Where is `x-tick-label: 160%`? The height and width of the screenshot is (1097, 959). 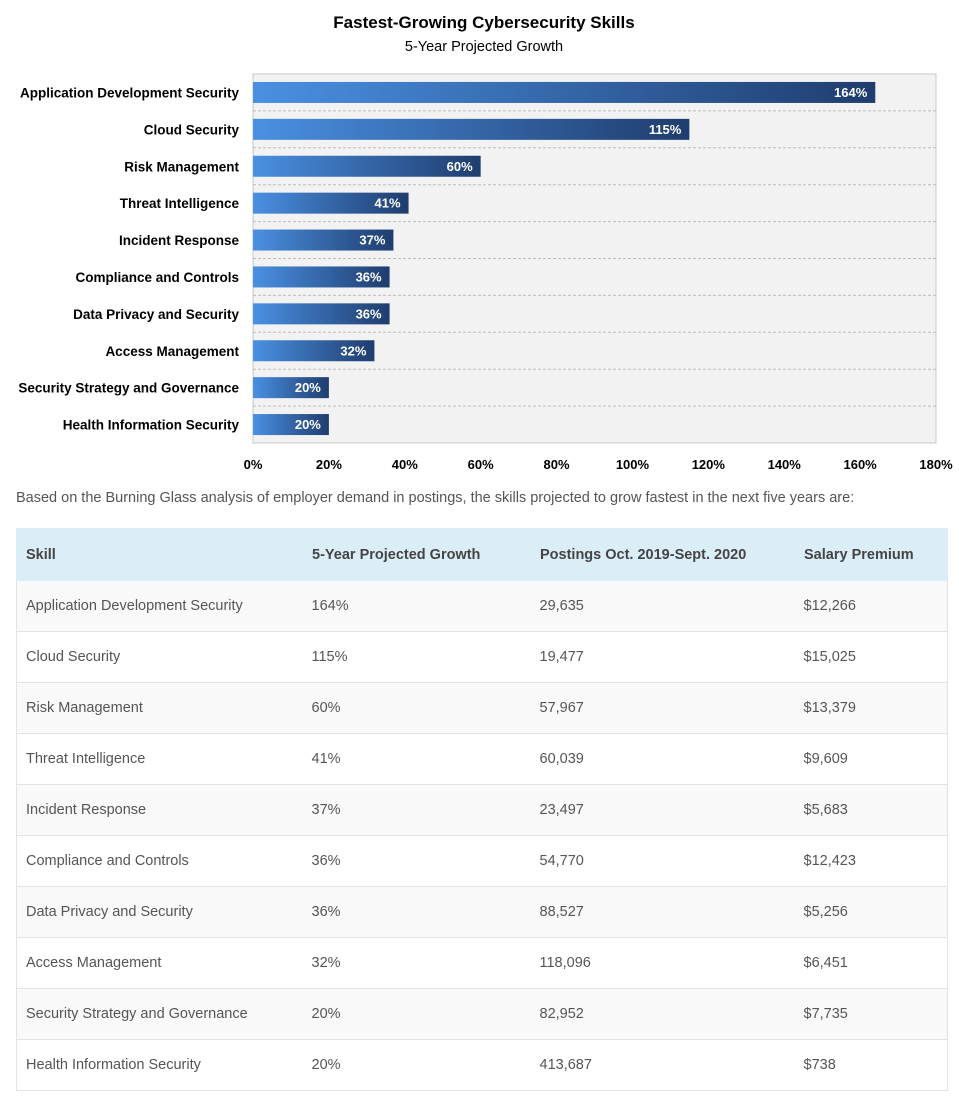 x-tick-label: 160% is located at coordinates (860, 464).